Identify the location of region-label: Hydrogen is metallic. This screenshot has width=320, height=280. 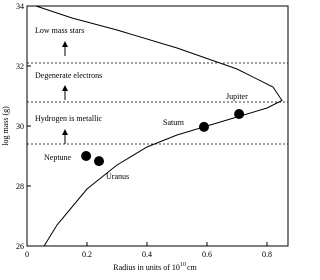
(69, 118).